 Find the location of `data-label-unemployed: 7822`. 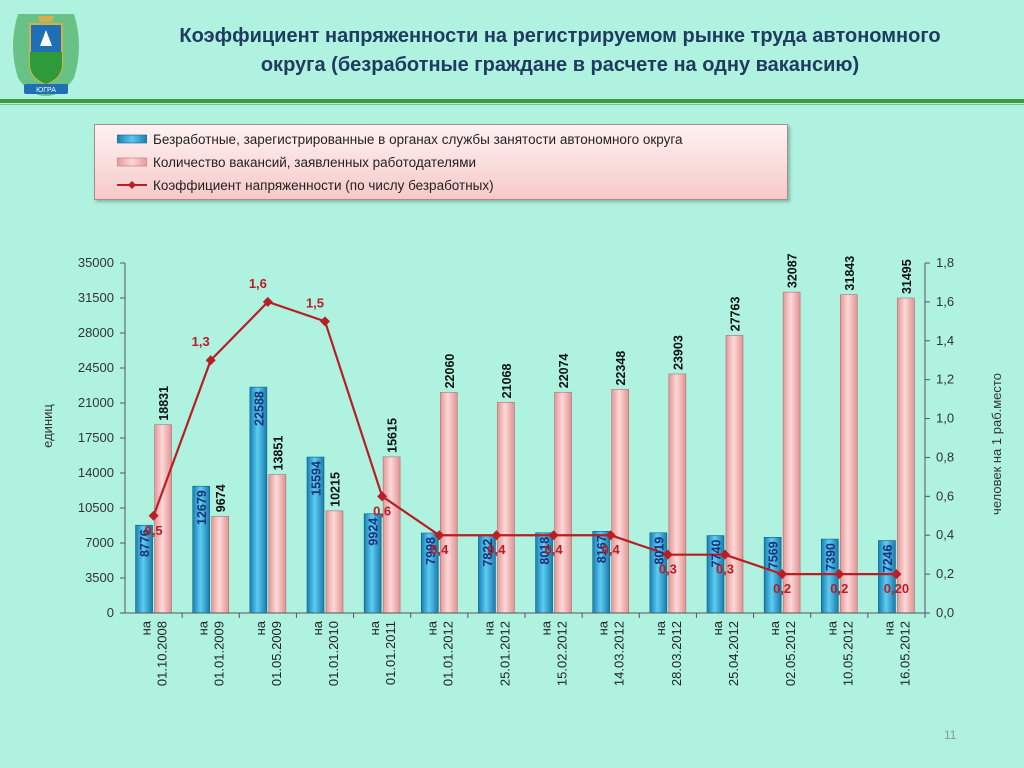

data-label-unemployed: 7822 is located at coordinates (488, 553).